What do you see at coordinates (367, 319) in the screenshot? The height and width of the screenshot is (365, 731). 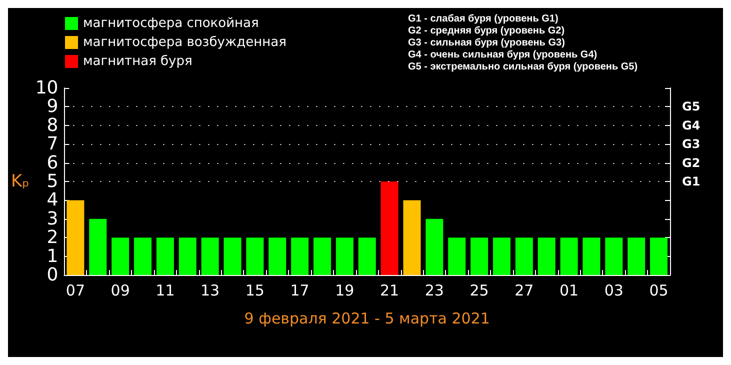 I see `x-axis-title: 9 февраля 2021 - 5 марта 2021` at bounding box center [367, 319].